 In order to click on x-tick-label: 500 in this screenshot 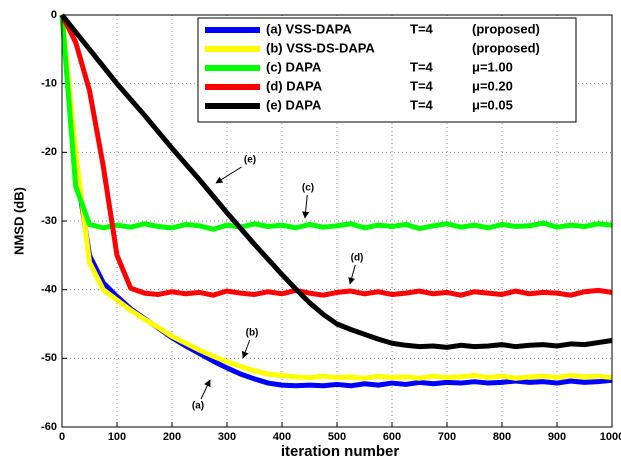, I will do `click(337, 437)`.